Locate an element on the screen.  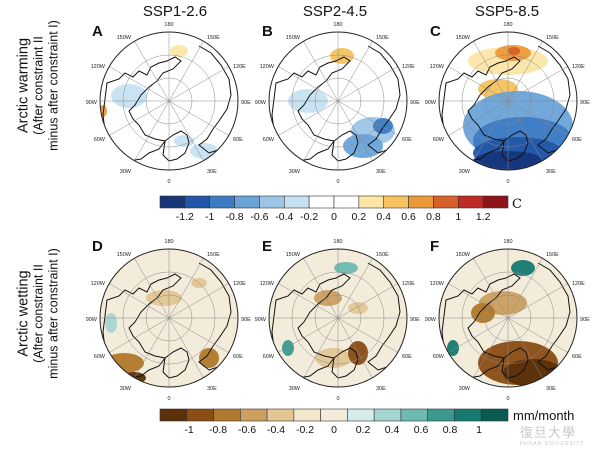
map-panel-d: 180 0 150W 150E 120W 120E 90W 90E 60W 60E 30W 30E is located at coordinates (168, 320).